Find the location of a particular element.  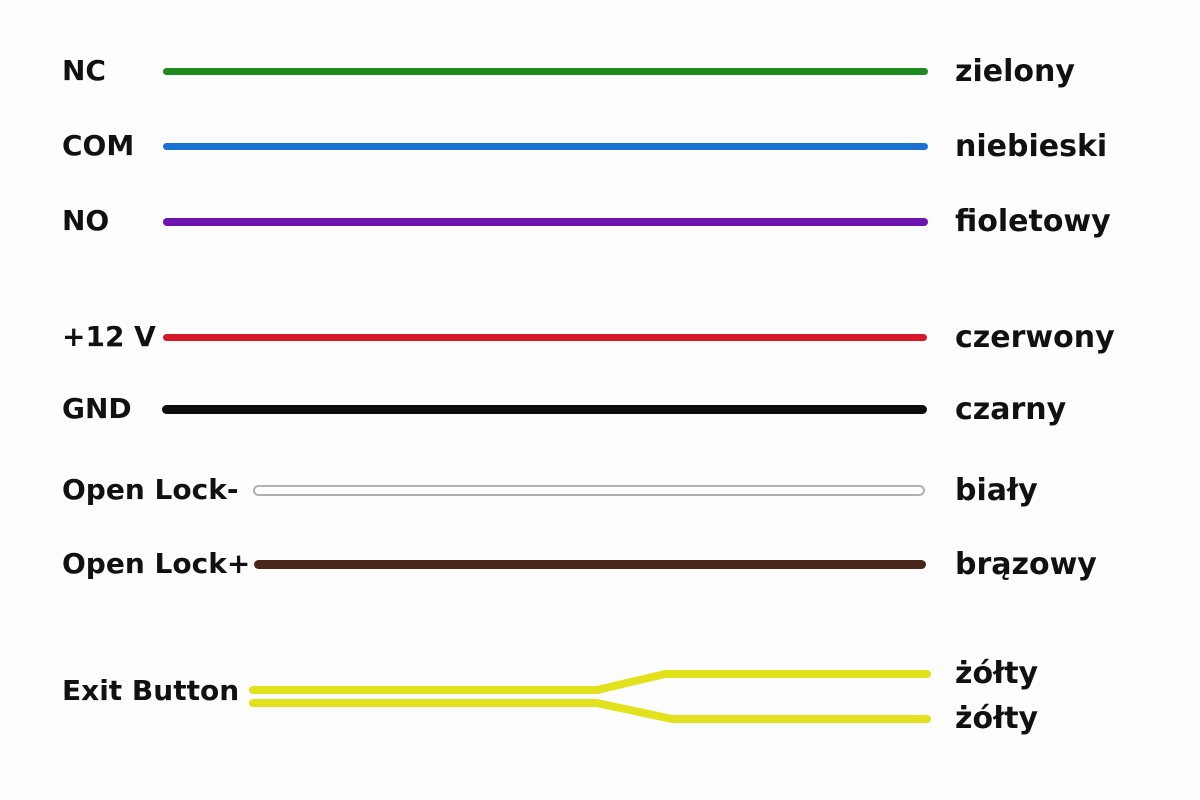

color-label-zolty-bottom: żółty is located at coordinates (997, 718).